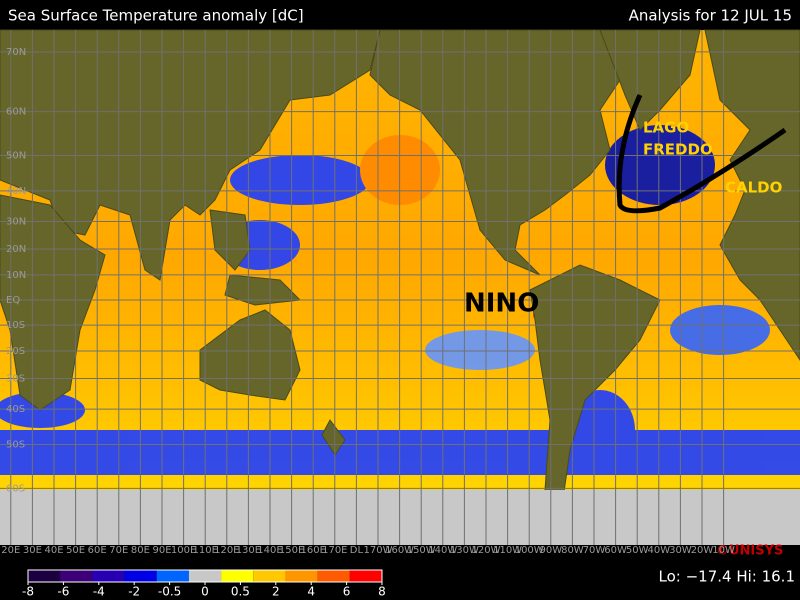  Describe the element at coordinates (595, 393) in the screenshot. I see `south-america` at that location.